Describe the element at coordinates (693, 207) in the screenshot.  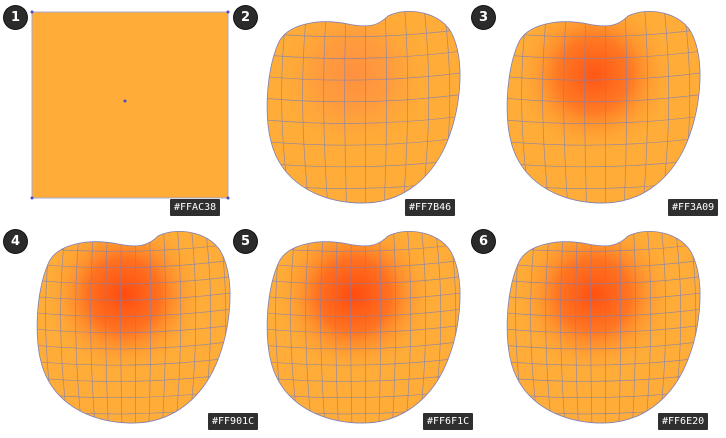
I see `color-hex-label: #FF3A09` at that location.